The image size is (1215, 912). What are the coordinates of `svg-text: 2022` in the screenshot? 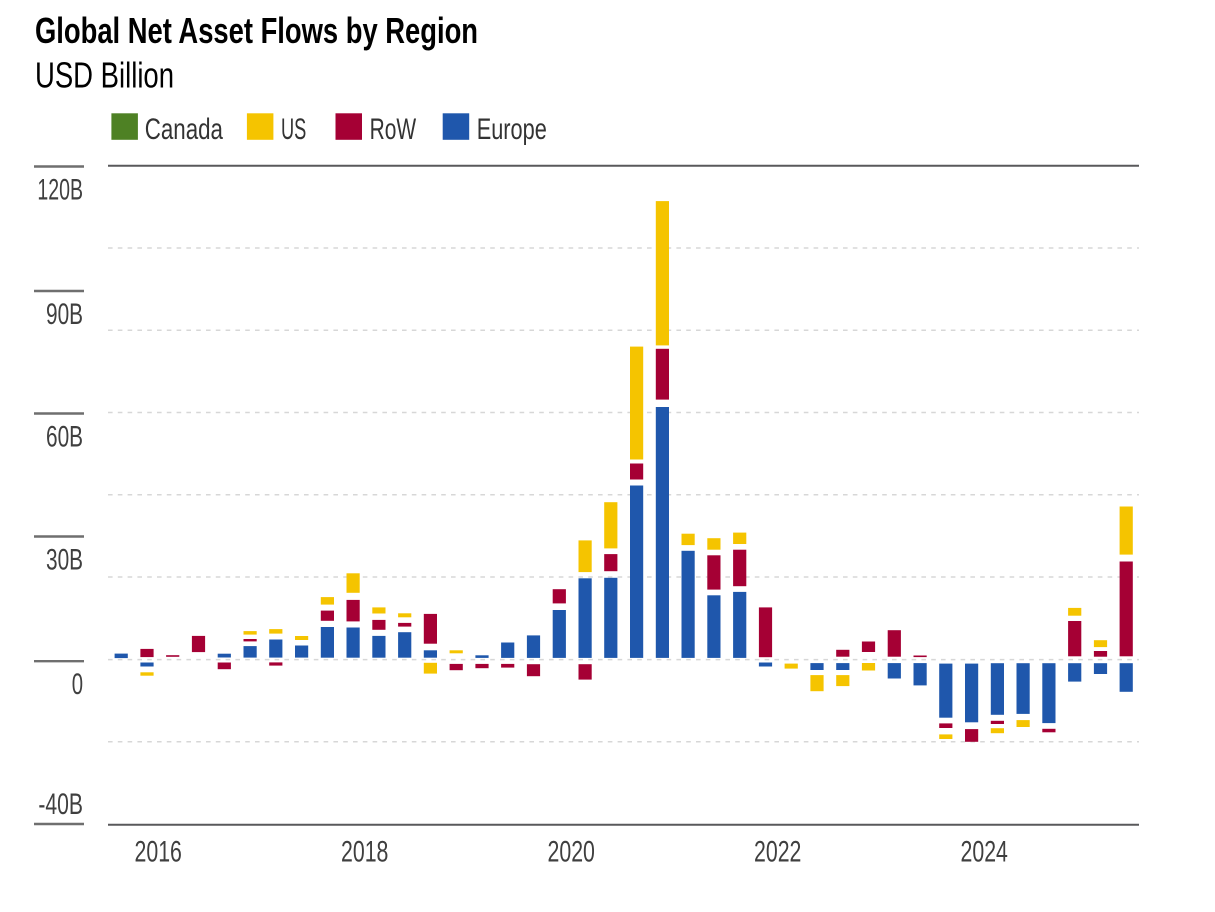 It's located at (777, 851).